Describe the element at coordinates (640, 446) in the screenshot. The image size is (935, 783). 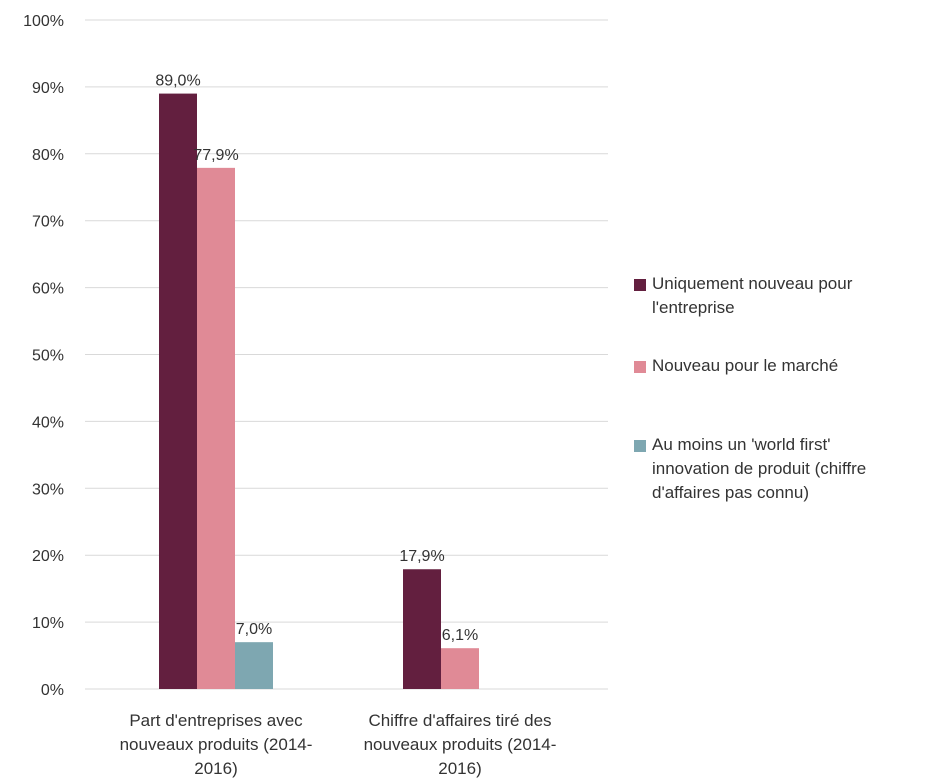
I see `legend-swatch-world-first` at that location.